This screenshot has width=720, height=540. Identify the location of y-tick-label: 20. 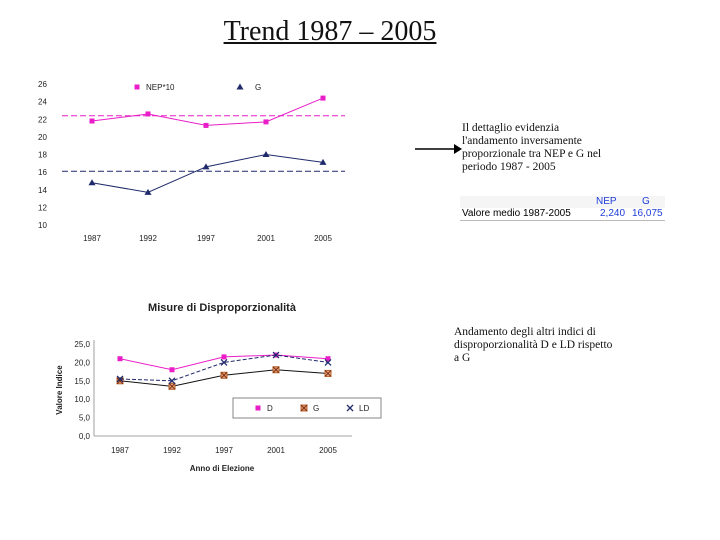
(42, 137).